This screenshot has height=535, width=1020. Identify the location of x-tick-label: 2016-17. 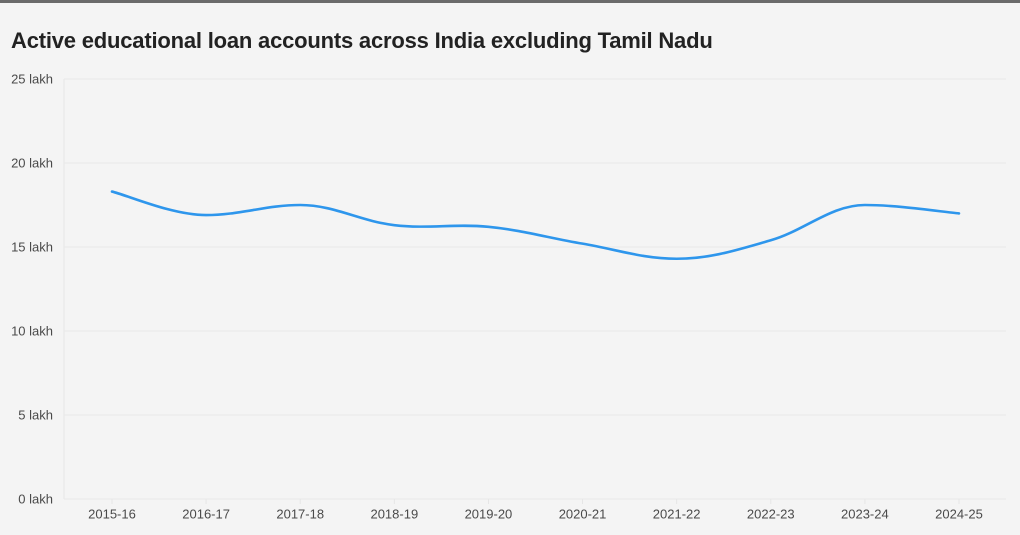
(206, 514).